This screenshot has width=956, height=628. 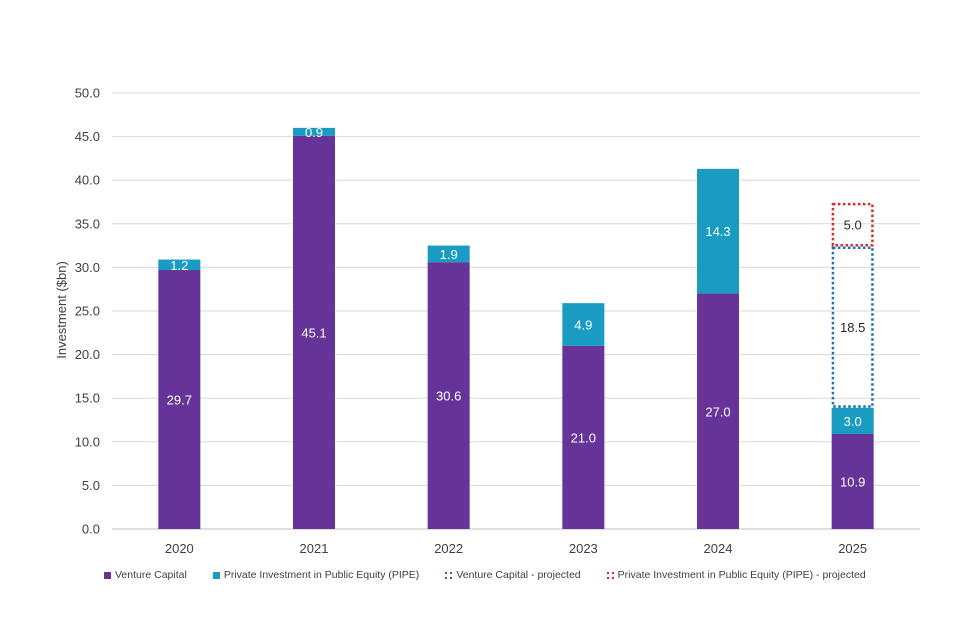 I want to click on data-label: 45.1, so click(x=313, y=332).